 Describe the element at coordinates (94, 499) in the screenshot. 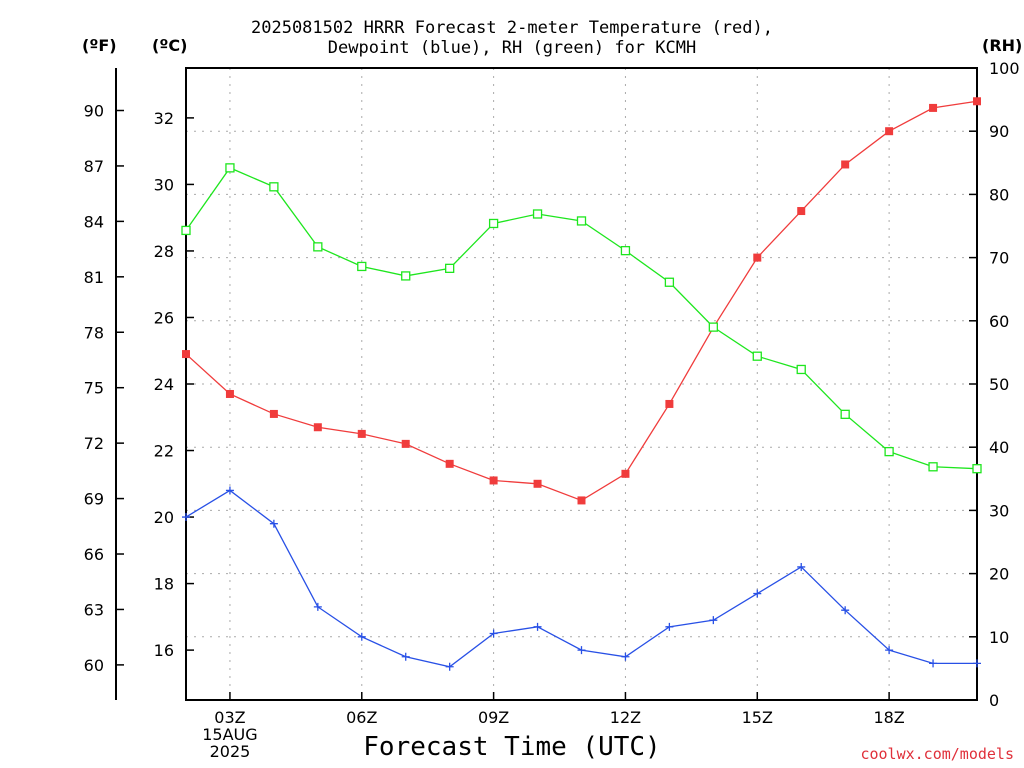

I see `fahrenheit-tick-label: 69` at that location.